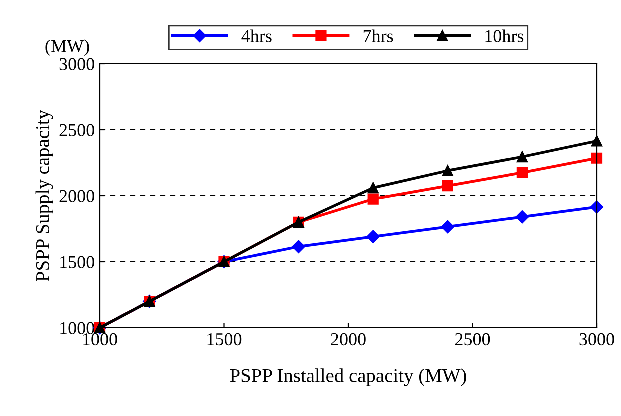 The height and width of the screenshot is (416, 621). What do you see at coordinates (68, 48) in the screenshot?
I see `text: (MW)` at bounding box center [68, 48].